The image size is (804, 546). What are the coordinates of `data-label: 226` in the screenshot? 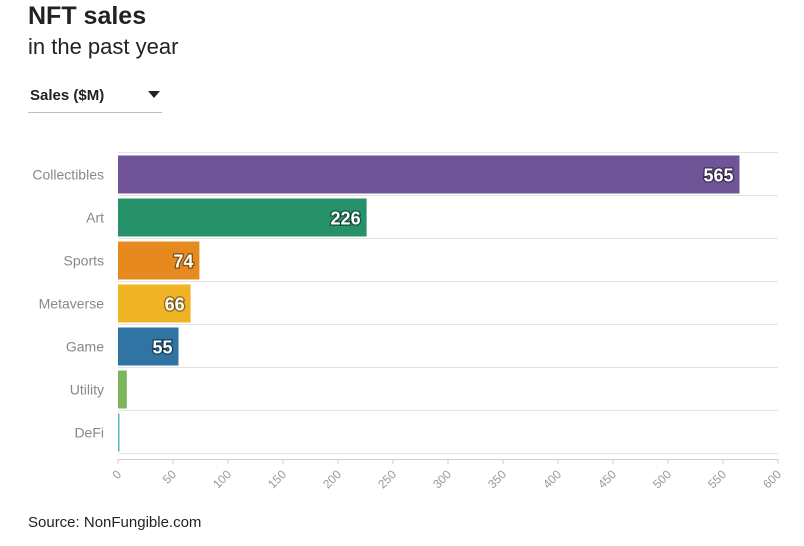 It's located at (346, 219).